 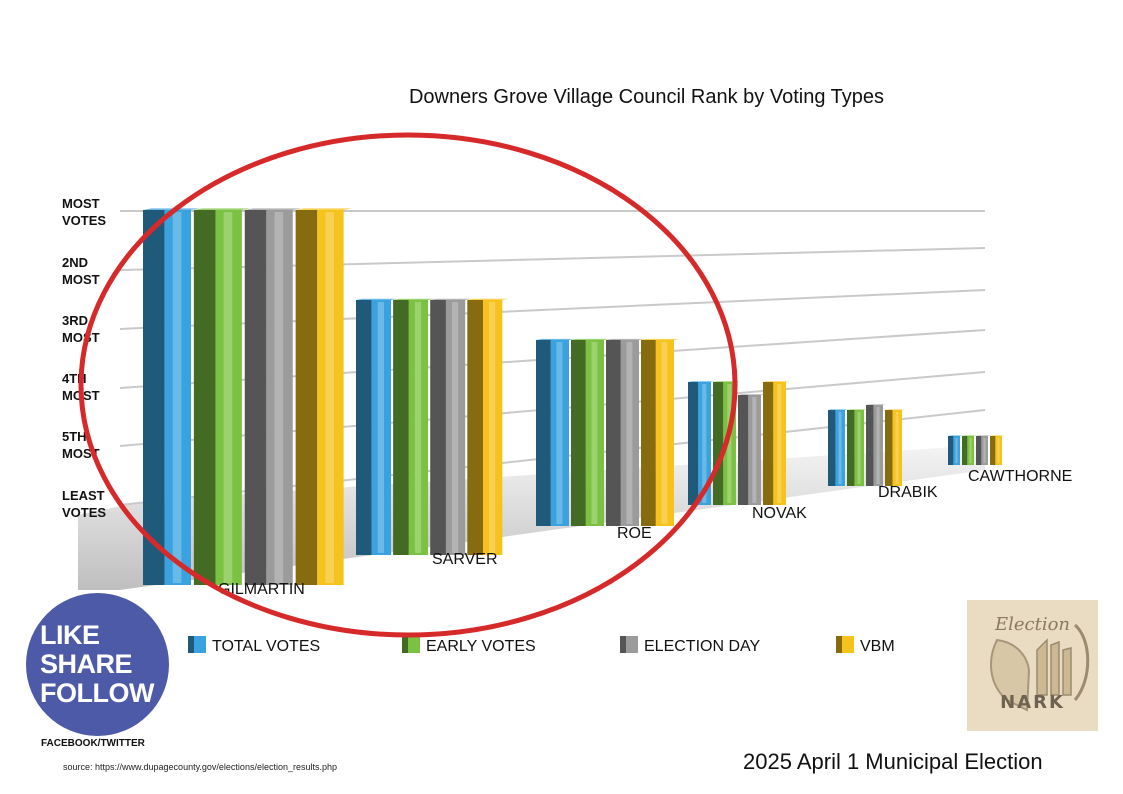 I want to click on bar-sarver-vbm, so click(x=488, y=426).